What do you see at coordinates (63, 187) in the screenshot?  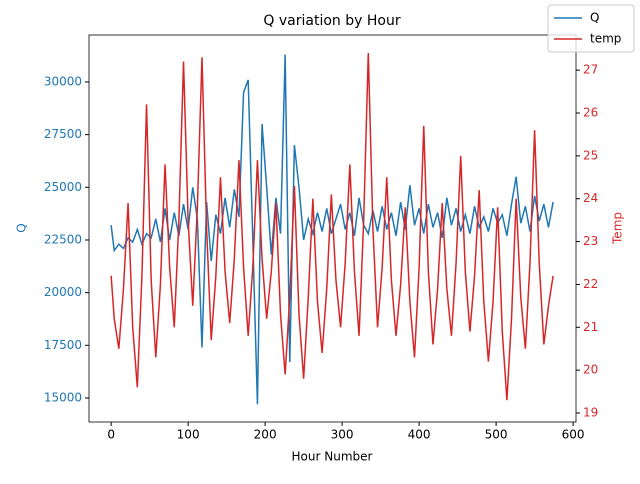 I see `y-tick-label: 25000` at bounding box center [63, 187].